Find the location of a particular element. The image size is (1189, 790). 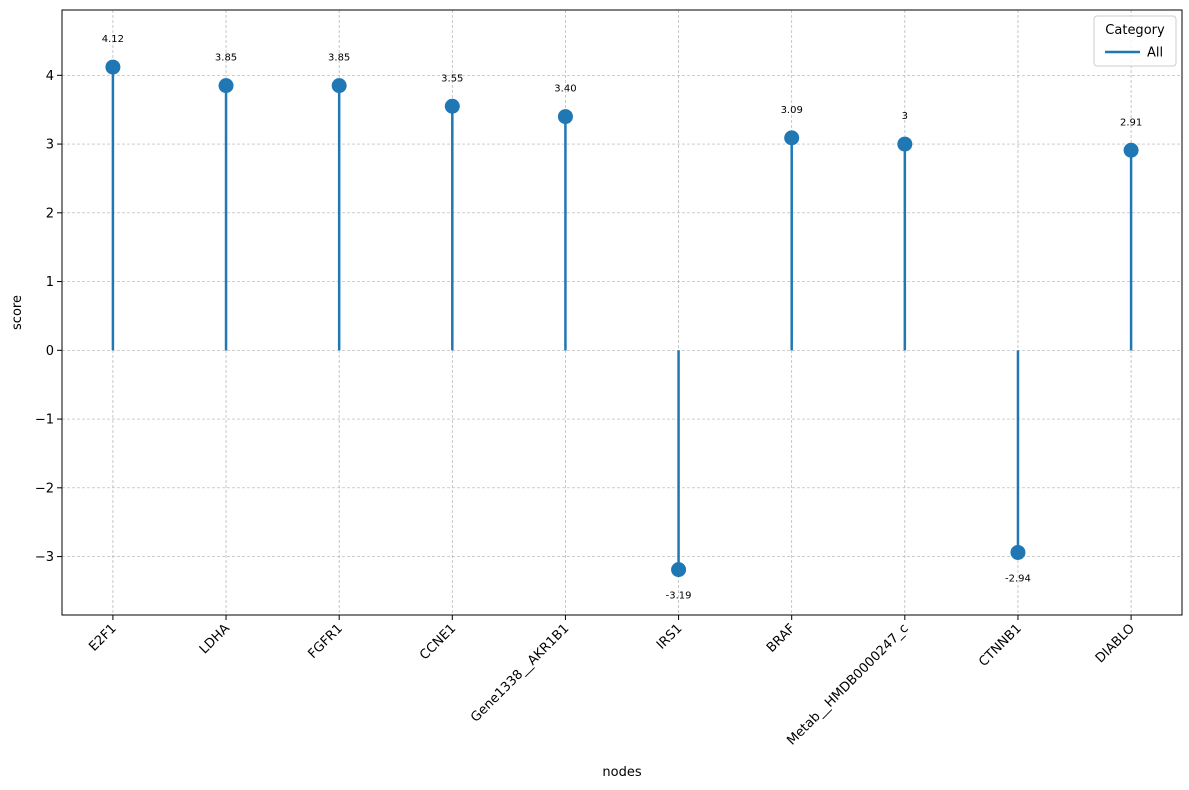

x-tick-label: Gene1338__AKR1B1 is located at coordinates (520, 673).